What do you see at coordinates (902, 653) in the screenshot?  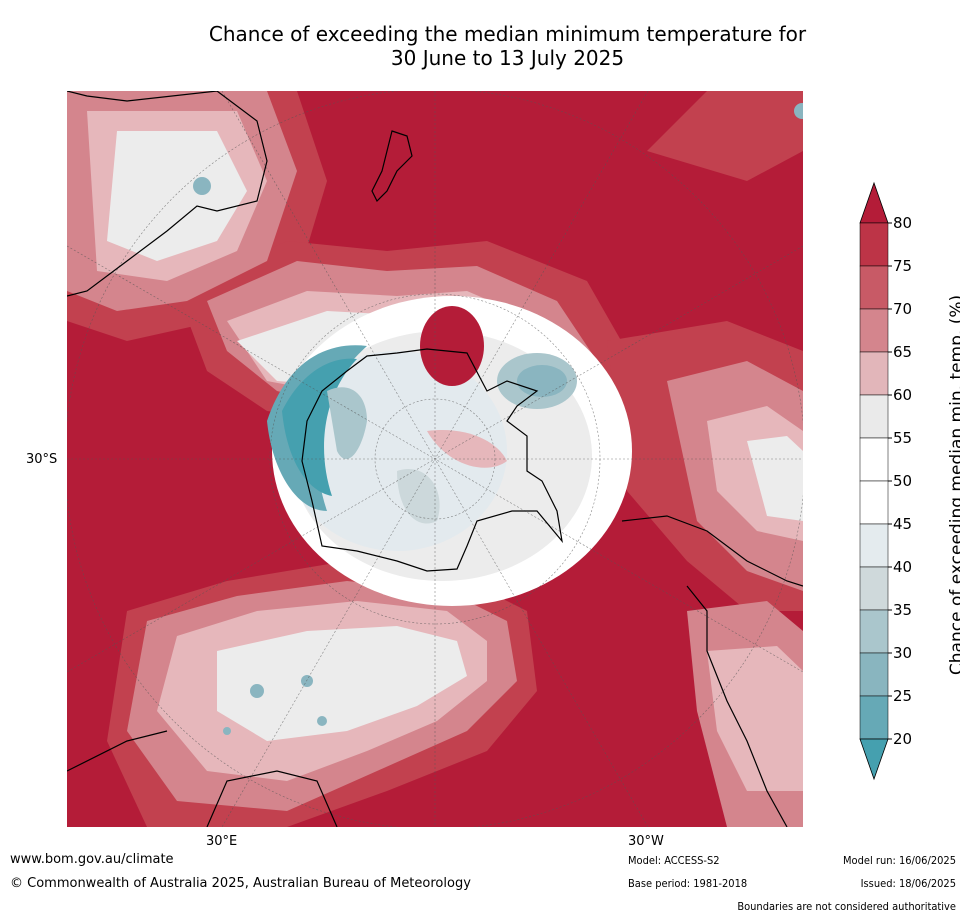 I see `colorbar-tick-label: 30` at bounding box center [902, 653].